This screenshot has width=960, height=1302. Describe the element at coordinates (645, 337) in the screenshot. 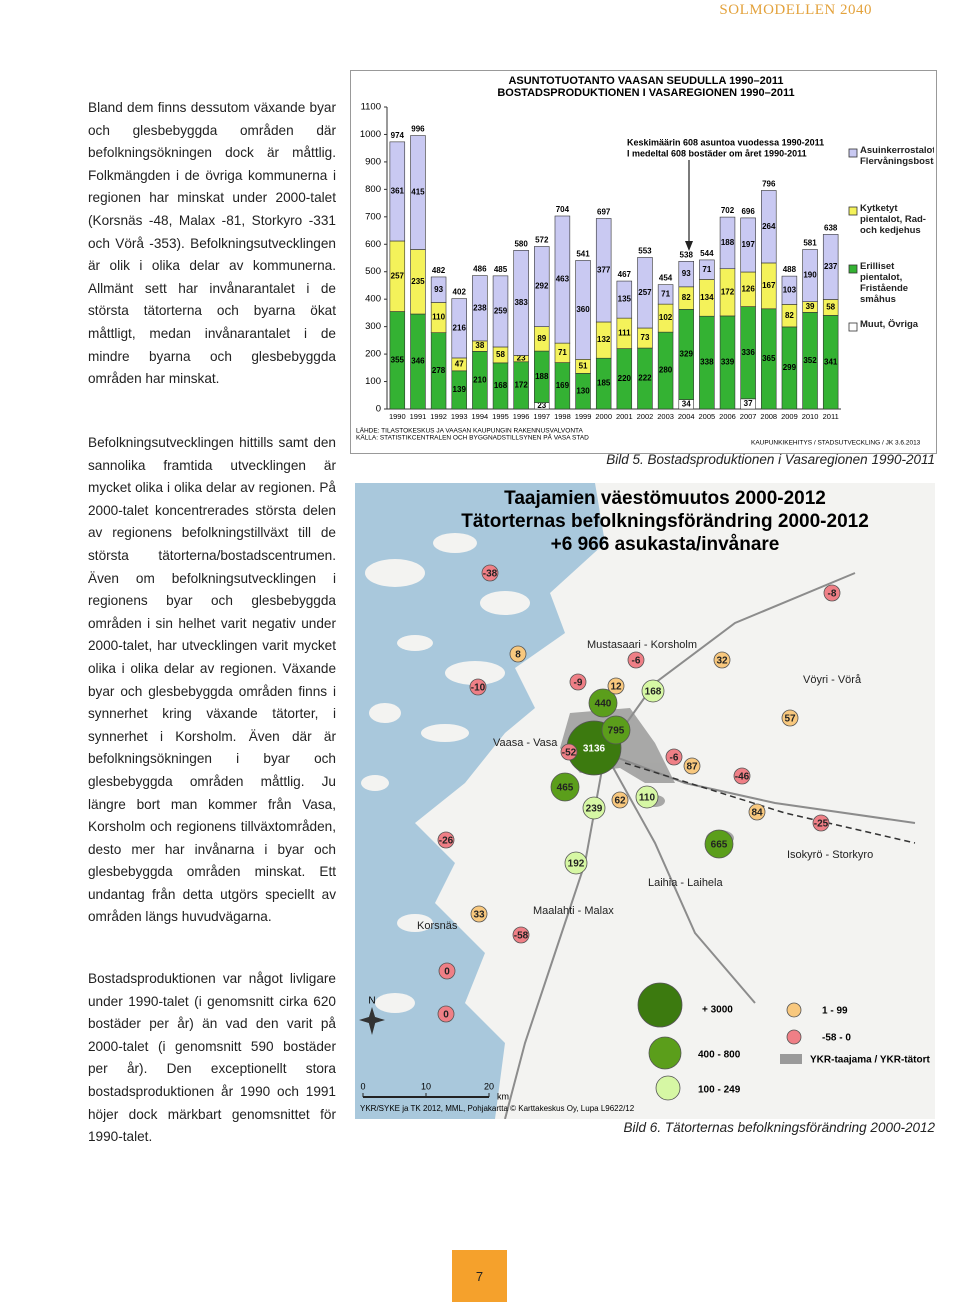

I see `value-label: 73` at that location.